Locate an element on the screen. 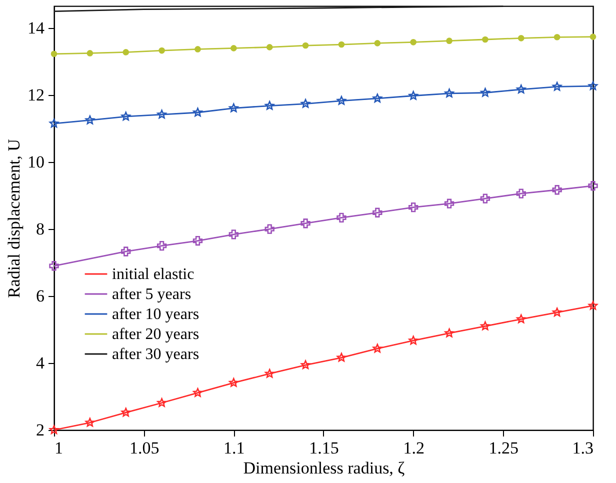 Image resolution: width=616 pixels, height=483 pixels. x-tick-label: 1.1 is located at coordinates (234, 448).